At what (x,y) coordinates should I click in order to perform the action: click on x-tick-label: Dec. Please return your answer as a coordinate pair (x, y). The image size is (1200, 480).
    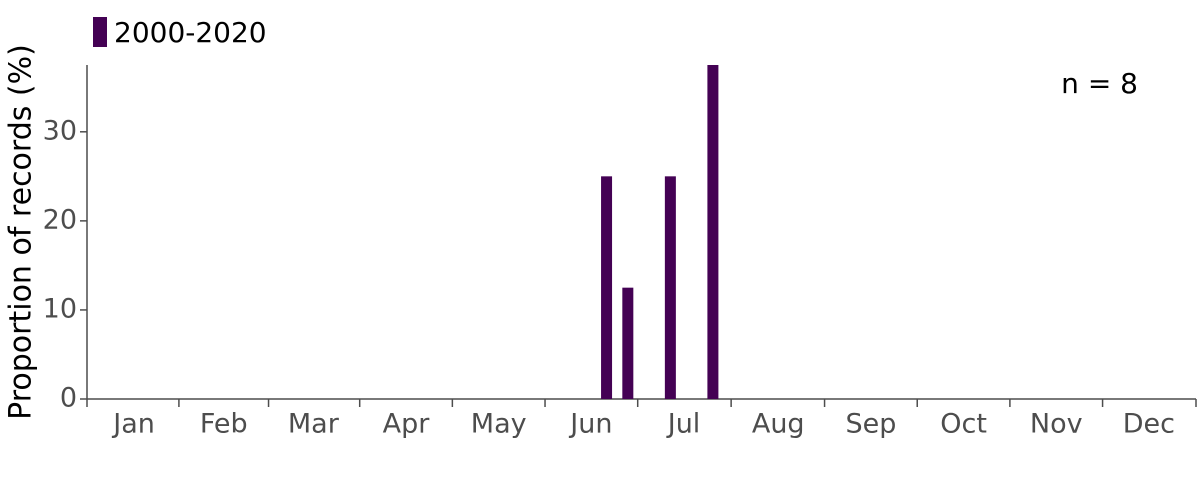
    Looking at the image, I should click on (1149, 424).